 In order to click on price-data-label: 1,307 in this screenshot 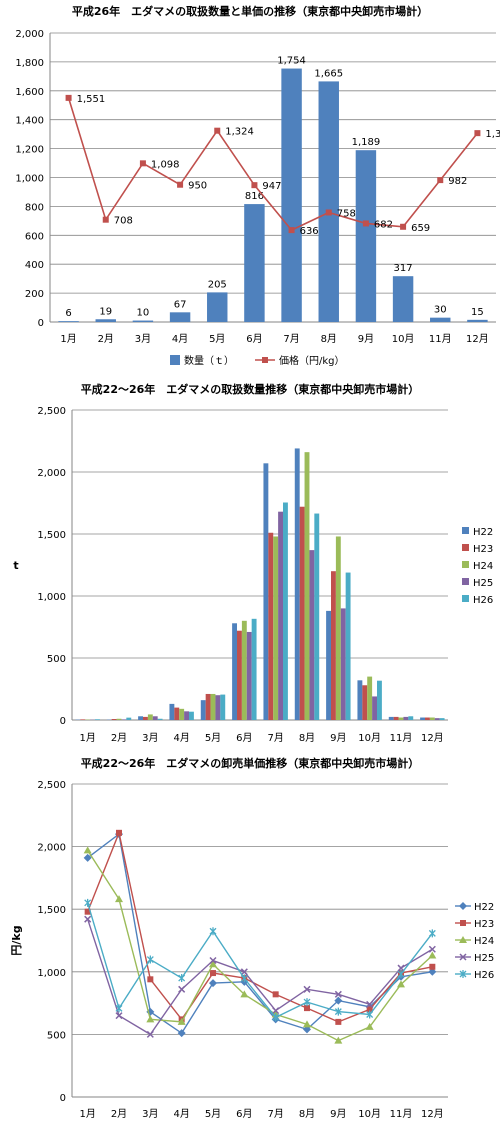, I will do `click(492, 134)`.